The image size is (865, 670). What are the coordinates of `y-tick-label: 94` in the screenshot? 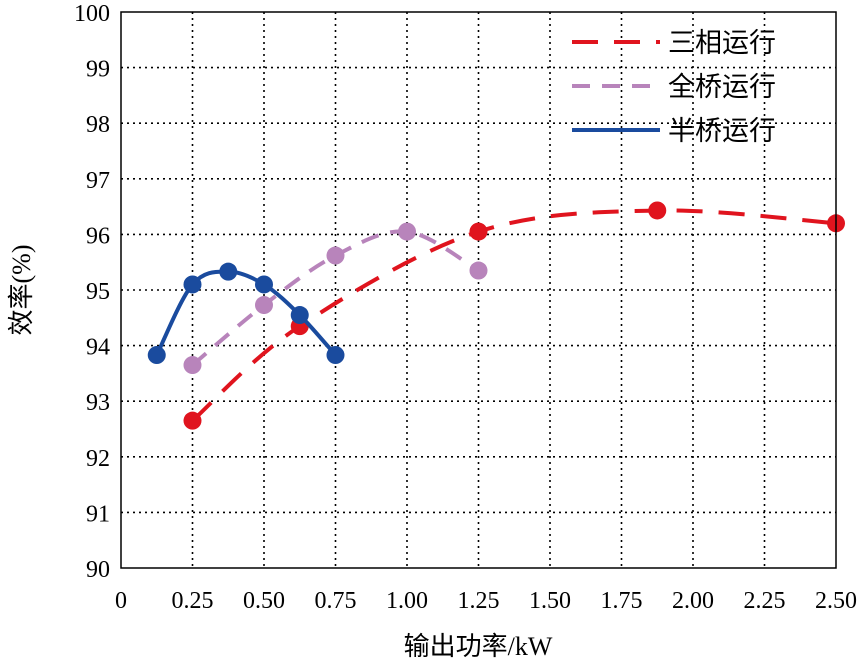 It's located at (98, 348).